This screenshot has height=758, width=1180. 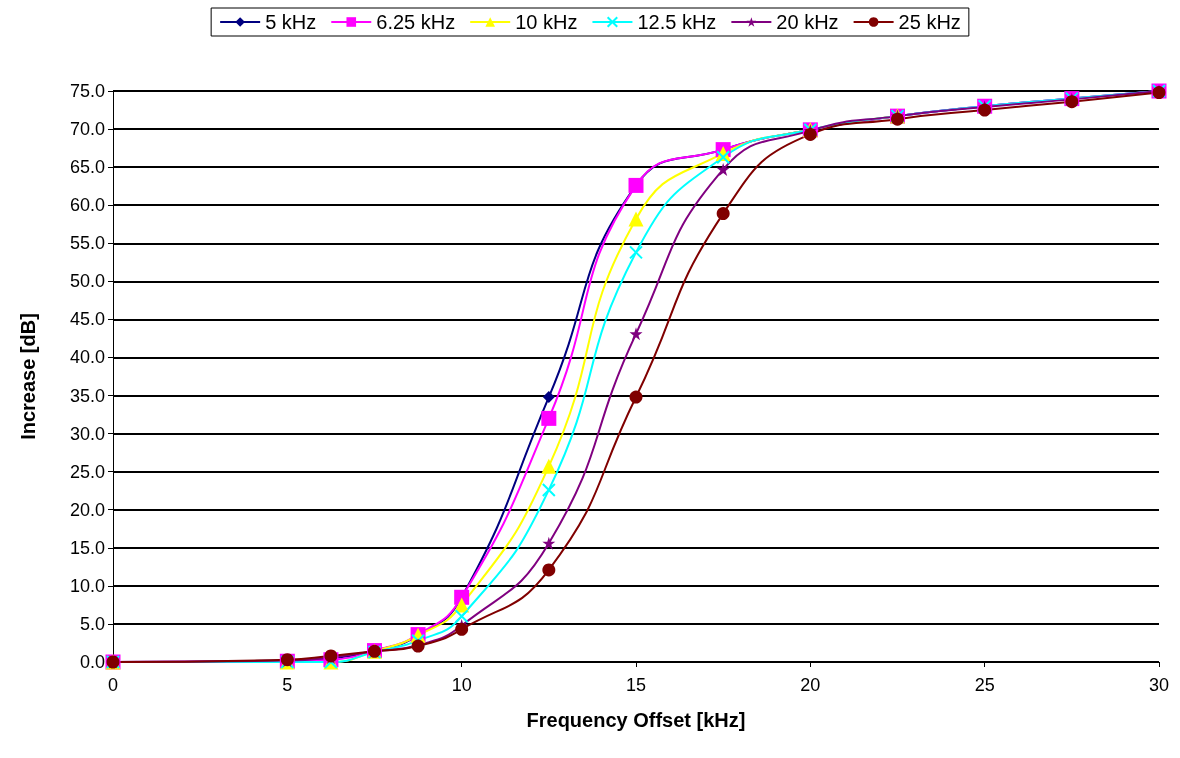 I want to click on x-tick-label: 0, so click(x=113, y=685).